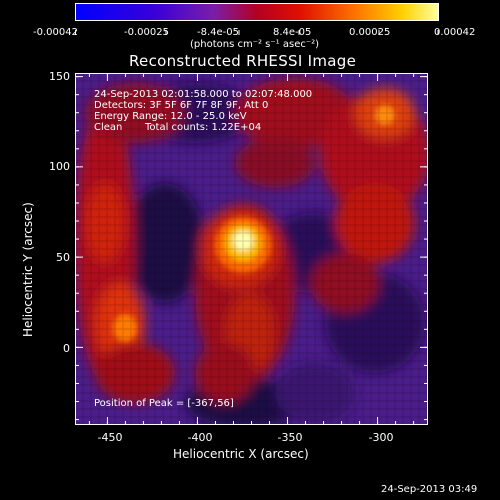  I want to click on colorbar, so click(257, 12).